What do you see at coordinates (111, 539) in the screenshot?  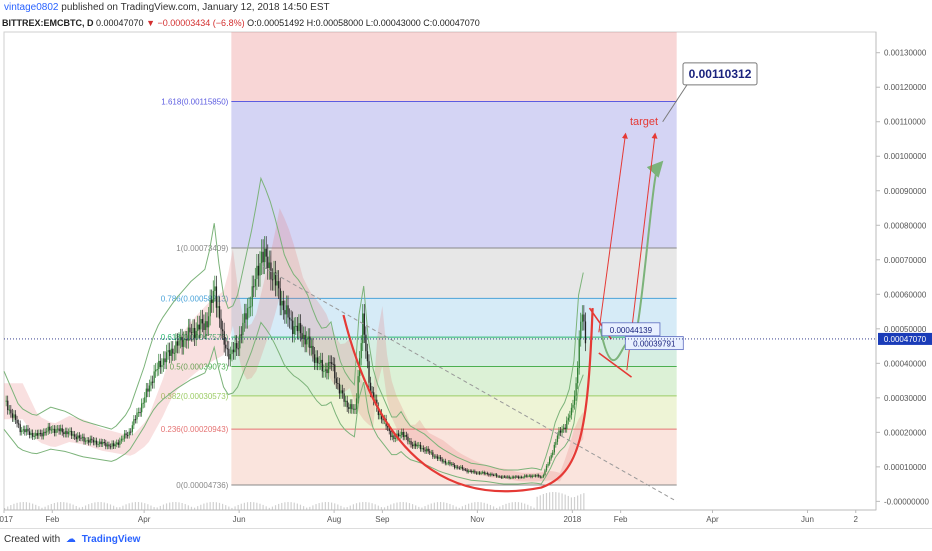 I see `brand-label: TradingView` at bounding box center [111, 539].